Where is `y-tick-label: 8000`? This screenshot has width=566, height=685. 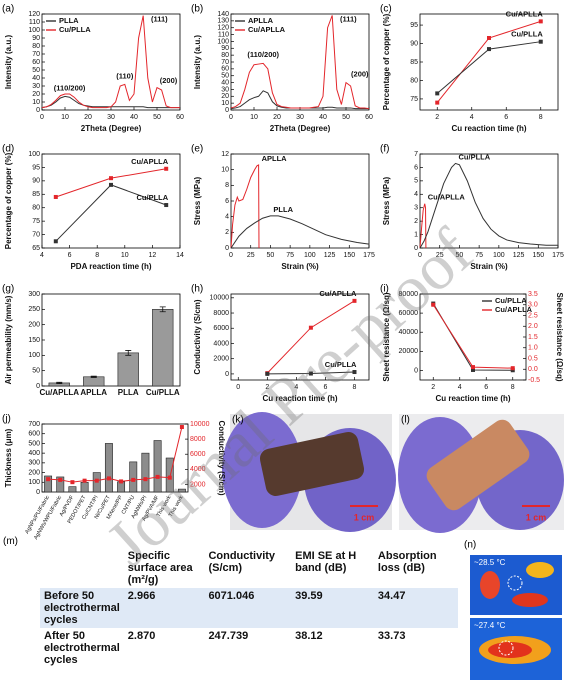 y-tick-label: 8000 is located at coordinates (221, 313).